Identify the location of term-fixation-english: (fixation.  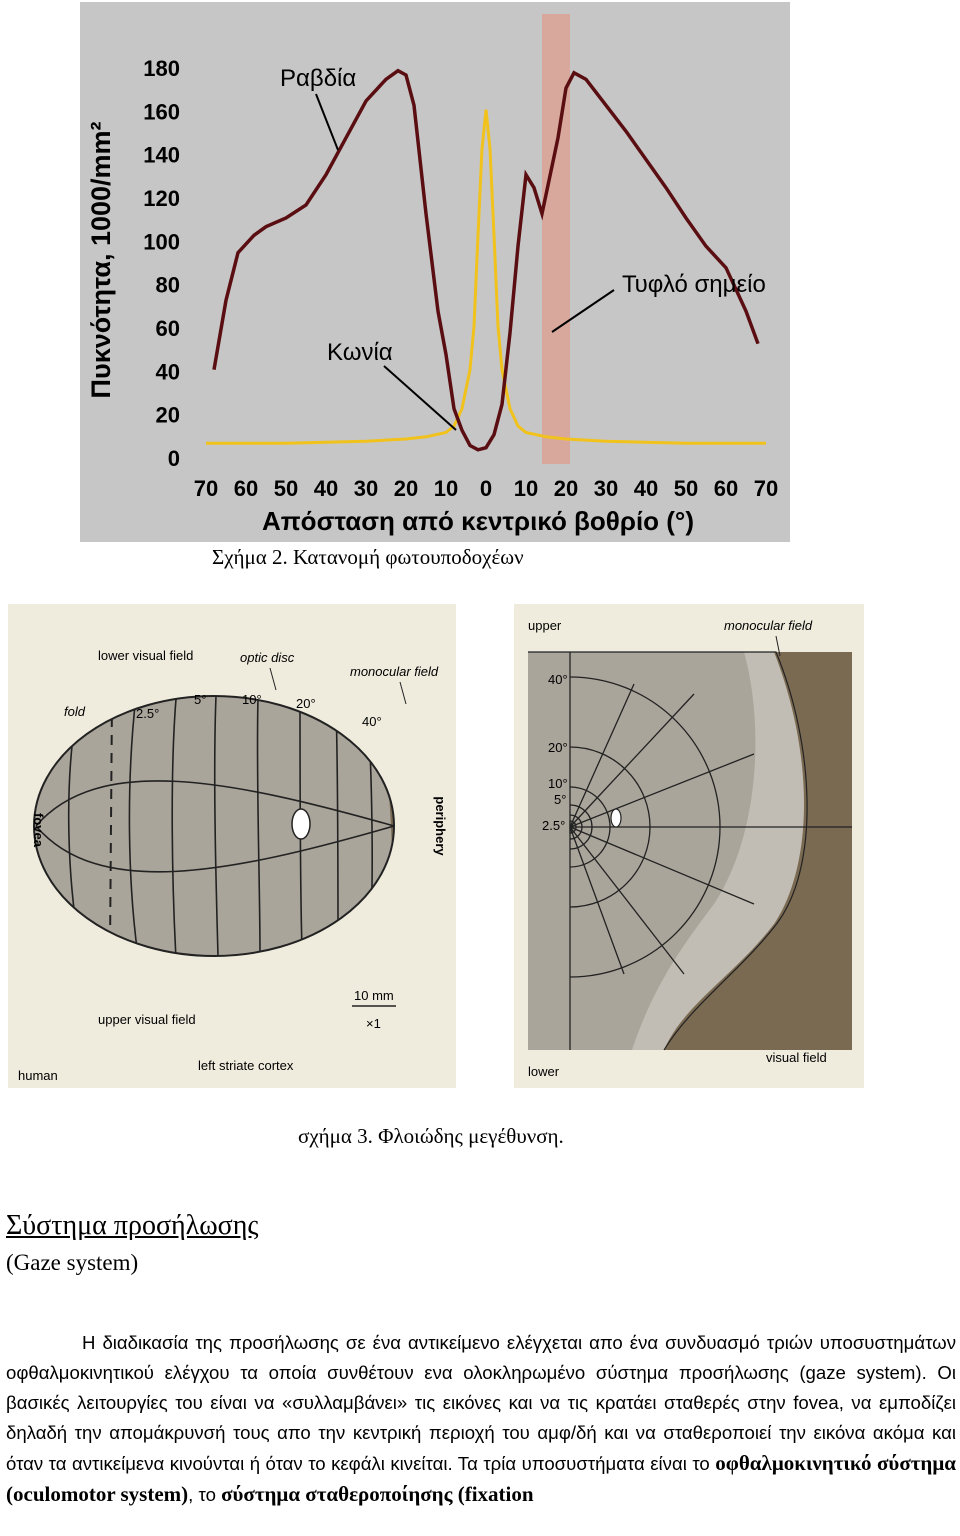
(493, 1494).